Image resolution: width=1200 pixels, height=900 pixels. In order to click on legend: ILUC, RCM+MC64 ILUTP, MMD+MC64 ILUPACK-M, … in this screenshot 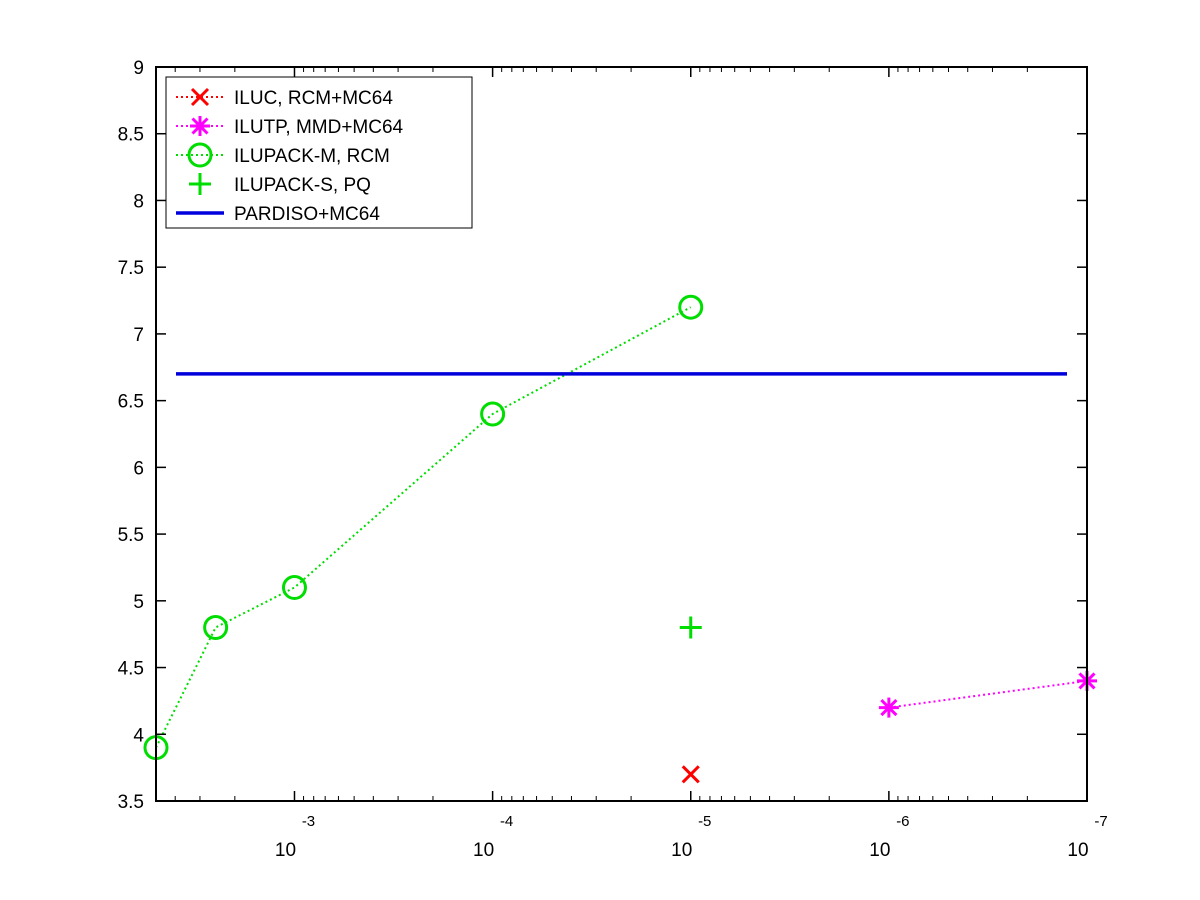, I will do `click(319, 152)`.